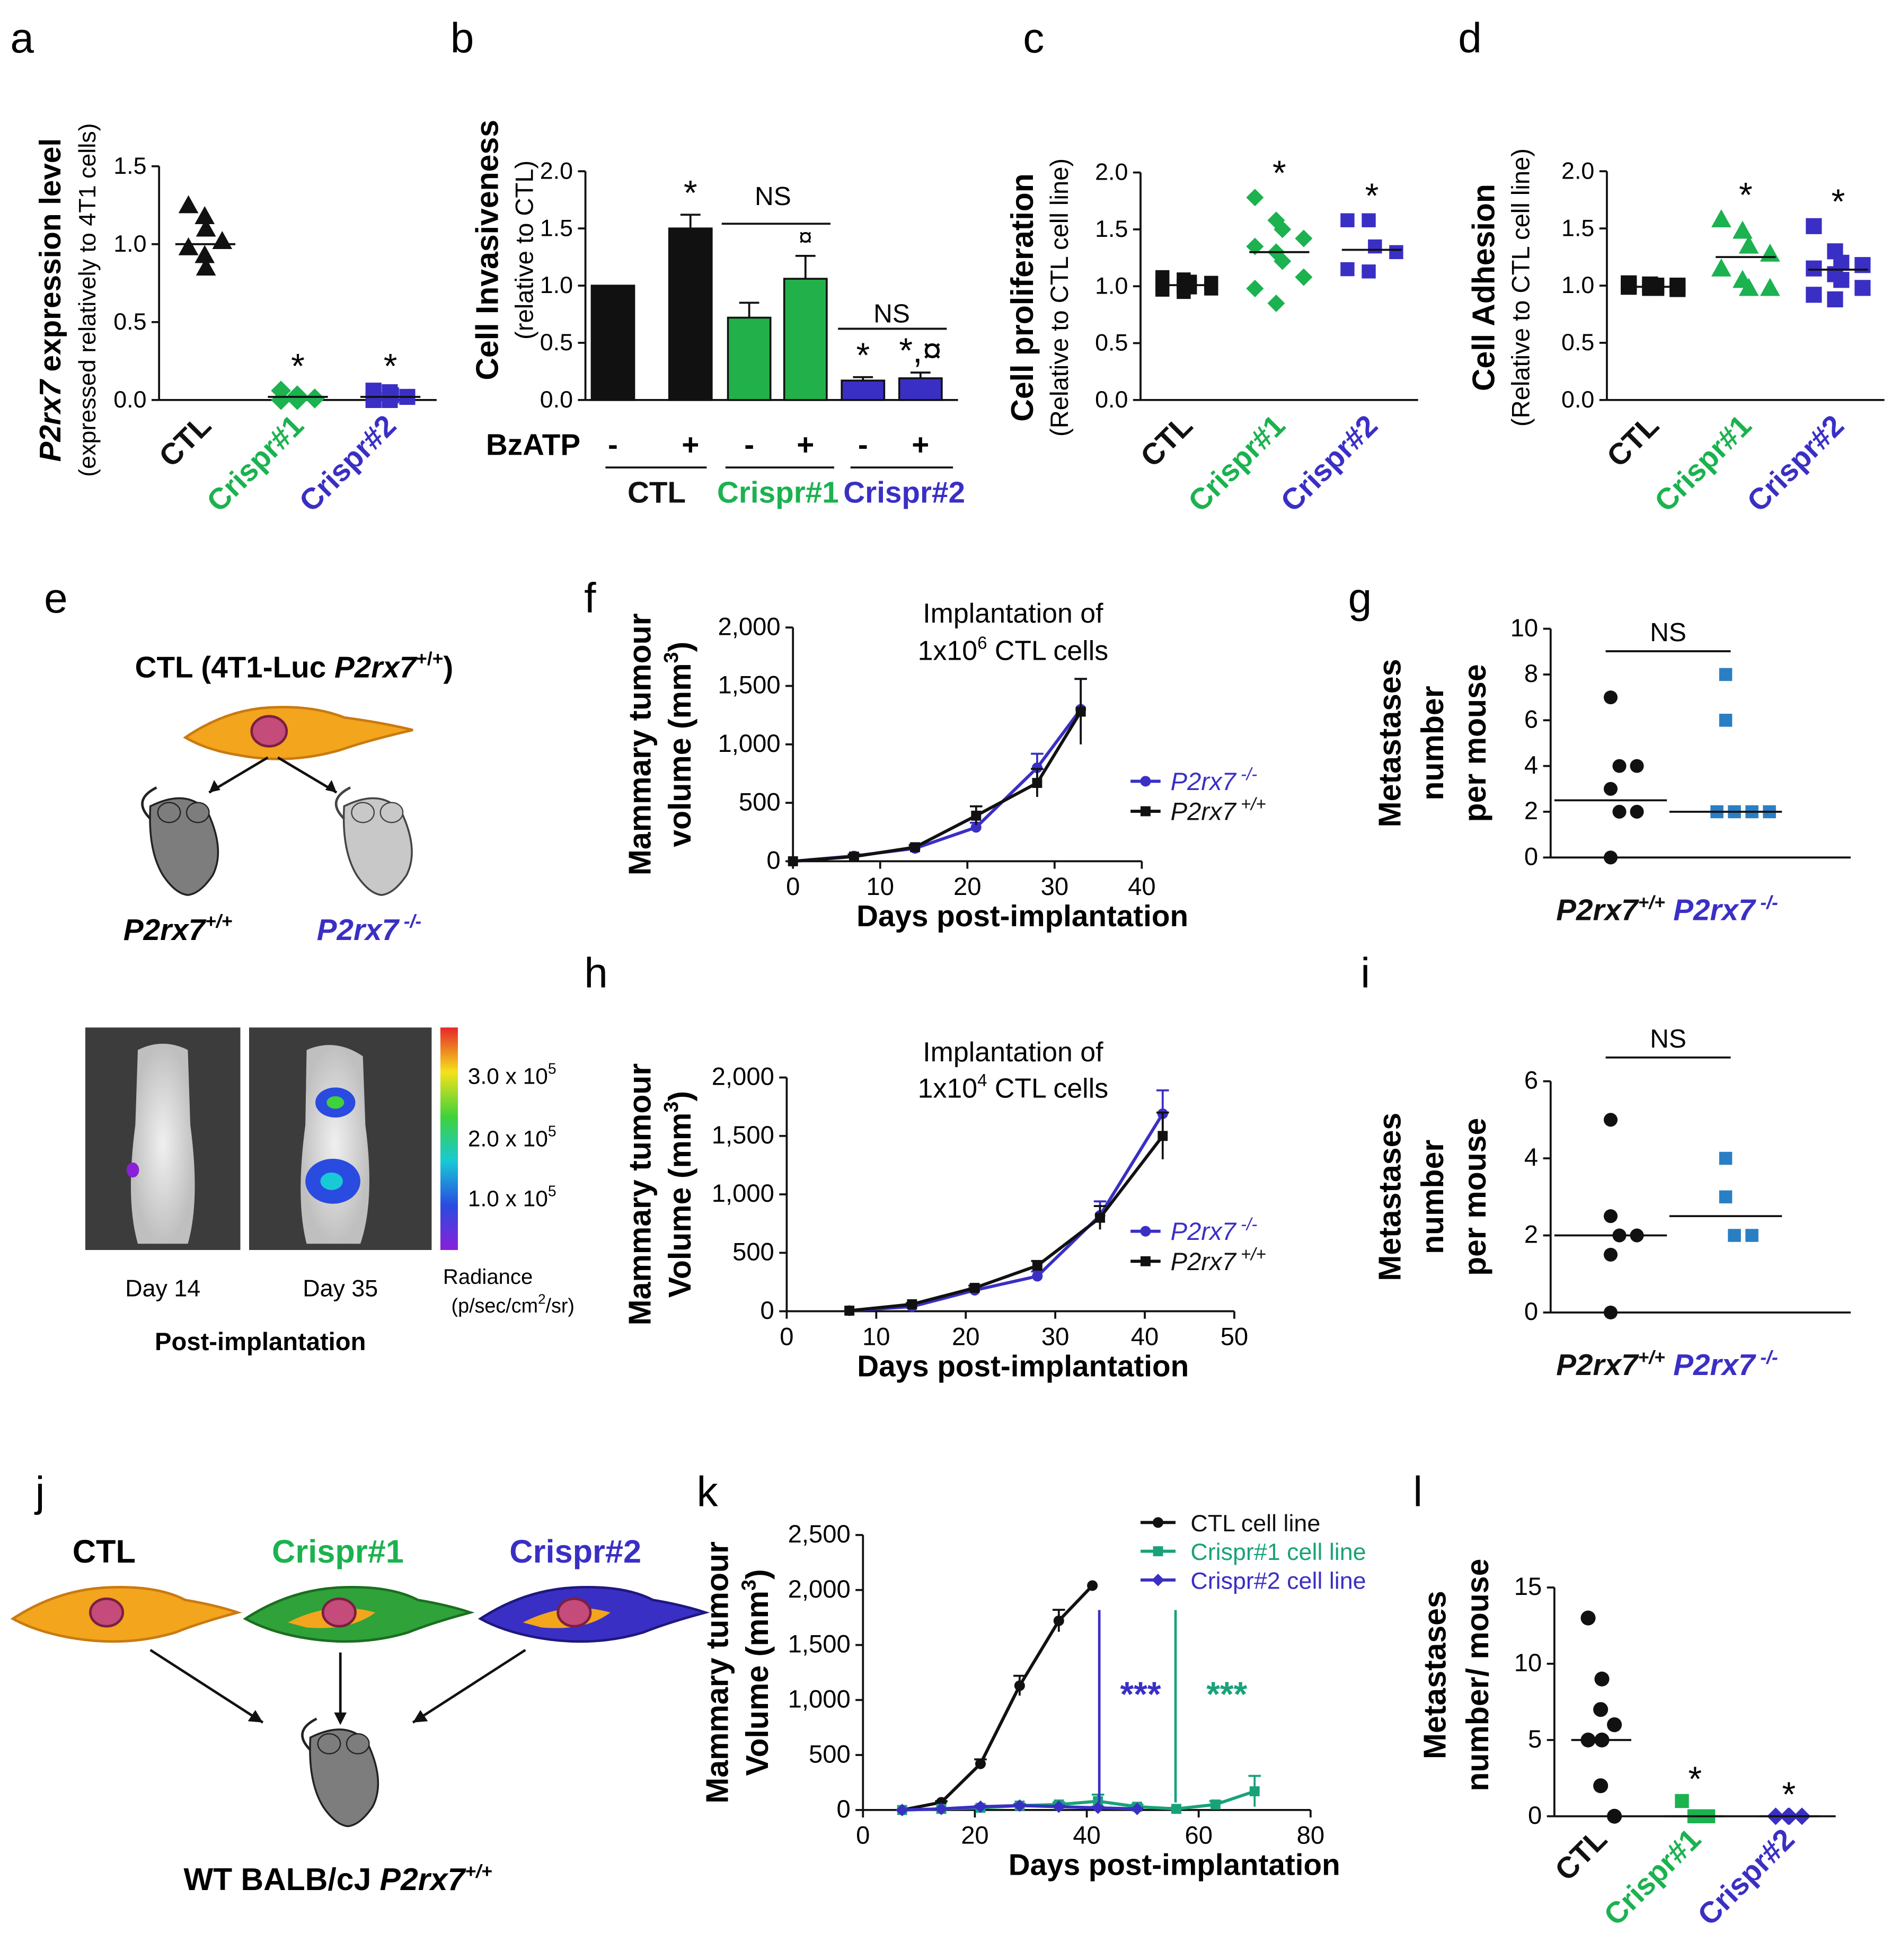  I want to click on y-tick-label: 1,500, so click(749, 685).